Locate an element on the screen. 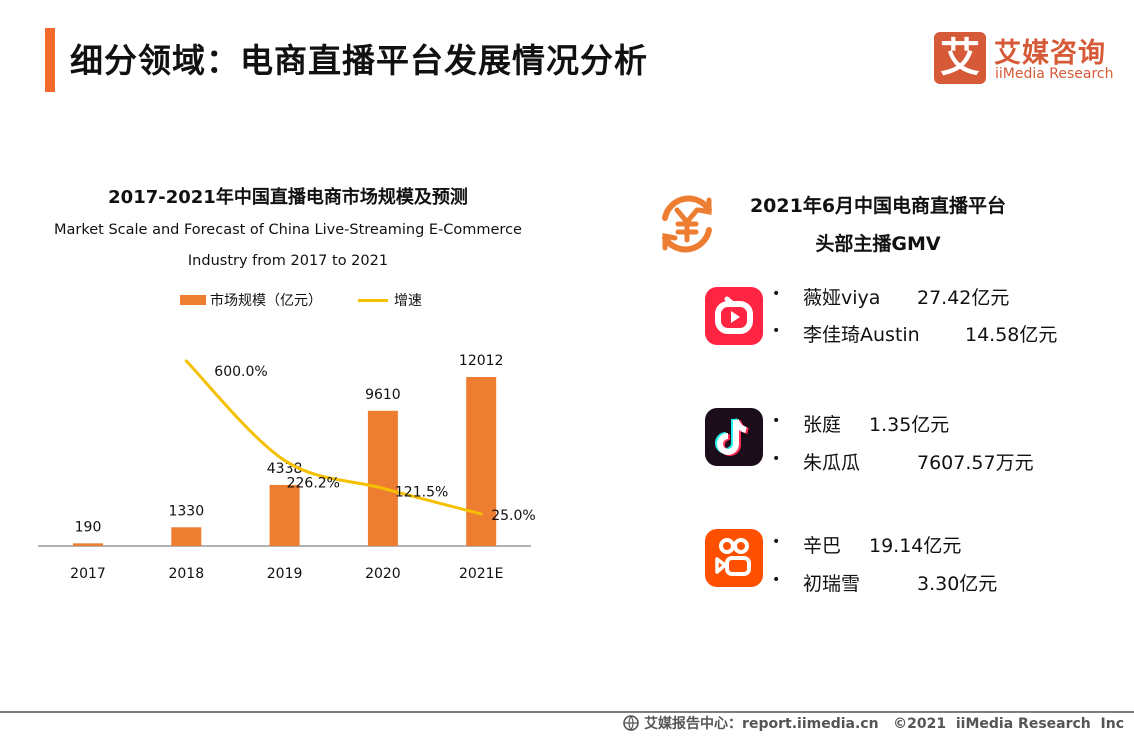 The image size is (1134, 737). anchor-name: 初瑞雪 is located at coordinates (832, 584).